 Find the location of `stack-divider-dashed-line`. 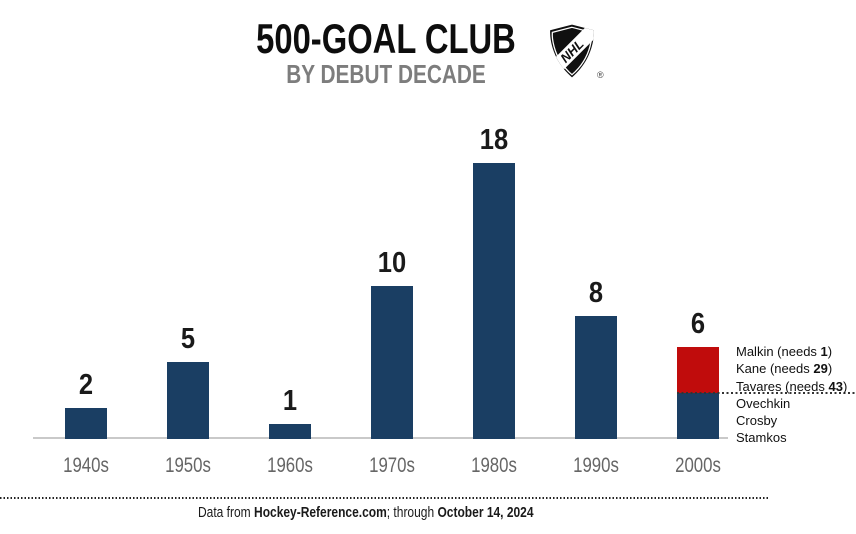

stack-divider-dashed-line is located at coordinates (765, 393).